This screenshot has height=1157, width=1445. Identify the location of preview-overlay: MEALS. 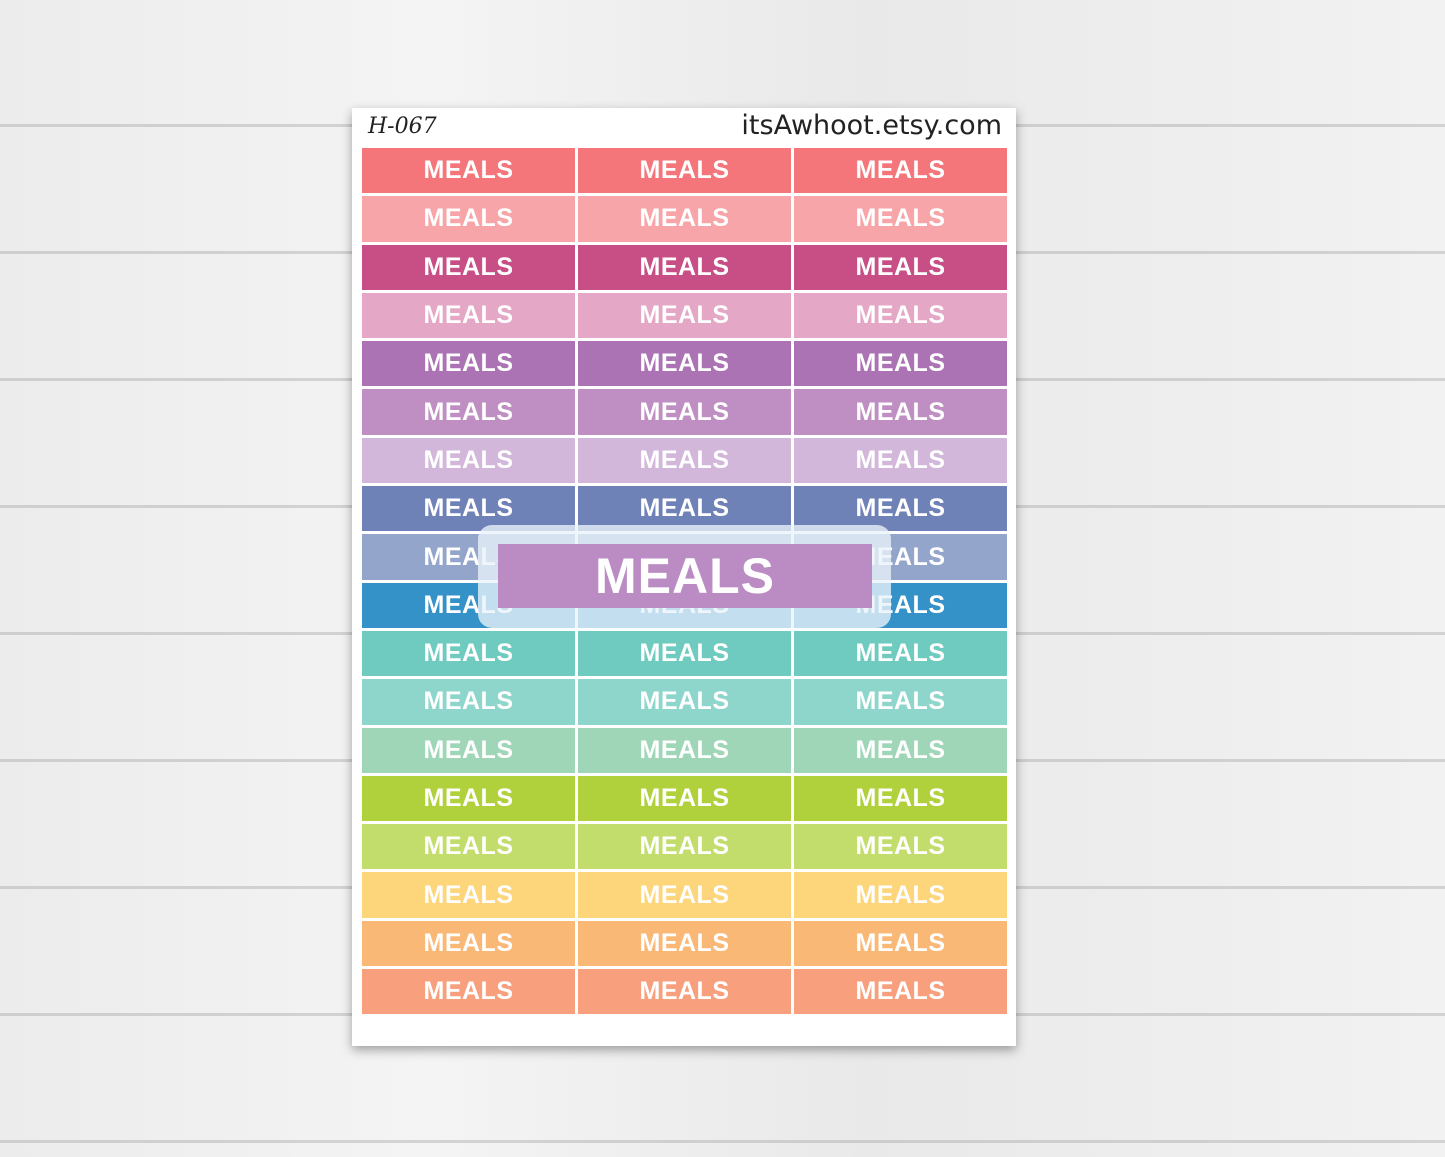
(684, 576).